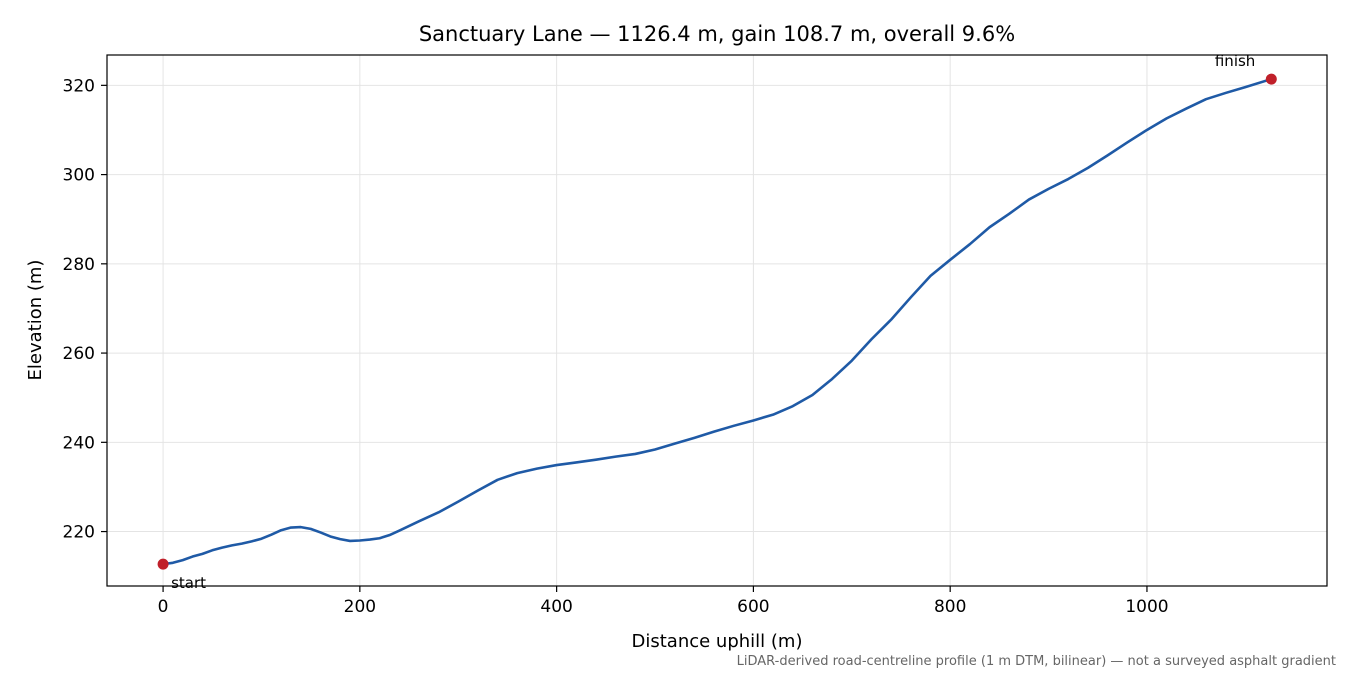 Image resolution: width=1350 pixels, height=675 pixels. Describe the element at coordinates (79, 443) in the screenshot. I see `y-tick-label: 240` at that location.